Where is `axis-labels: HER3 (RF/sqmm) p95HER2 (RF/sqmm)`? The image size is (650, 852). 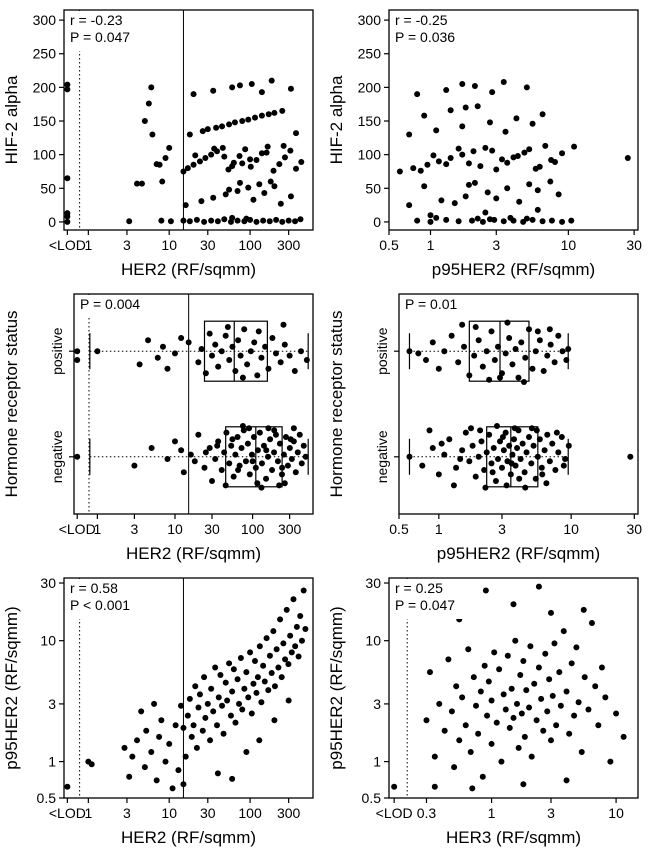
axis-labels: HER3 (RF/sqmm) p95HER2 (RF/sqmm) is located at coordinates (454, 726).